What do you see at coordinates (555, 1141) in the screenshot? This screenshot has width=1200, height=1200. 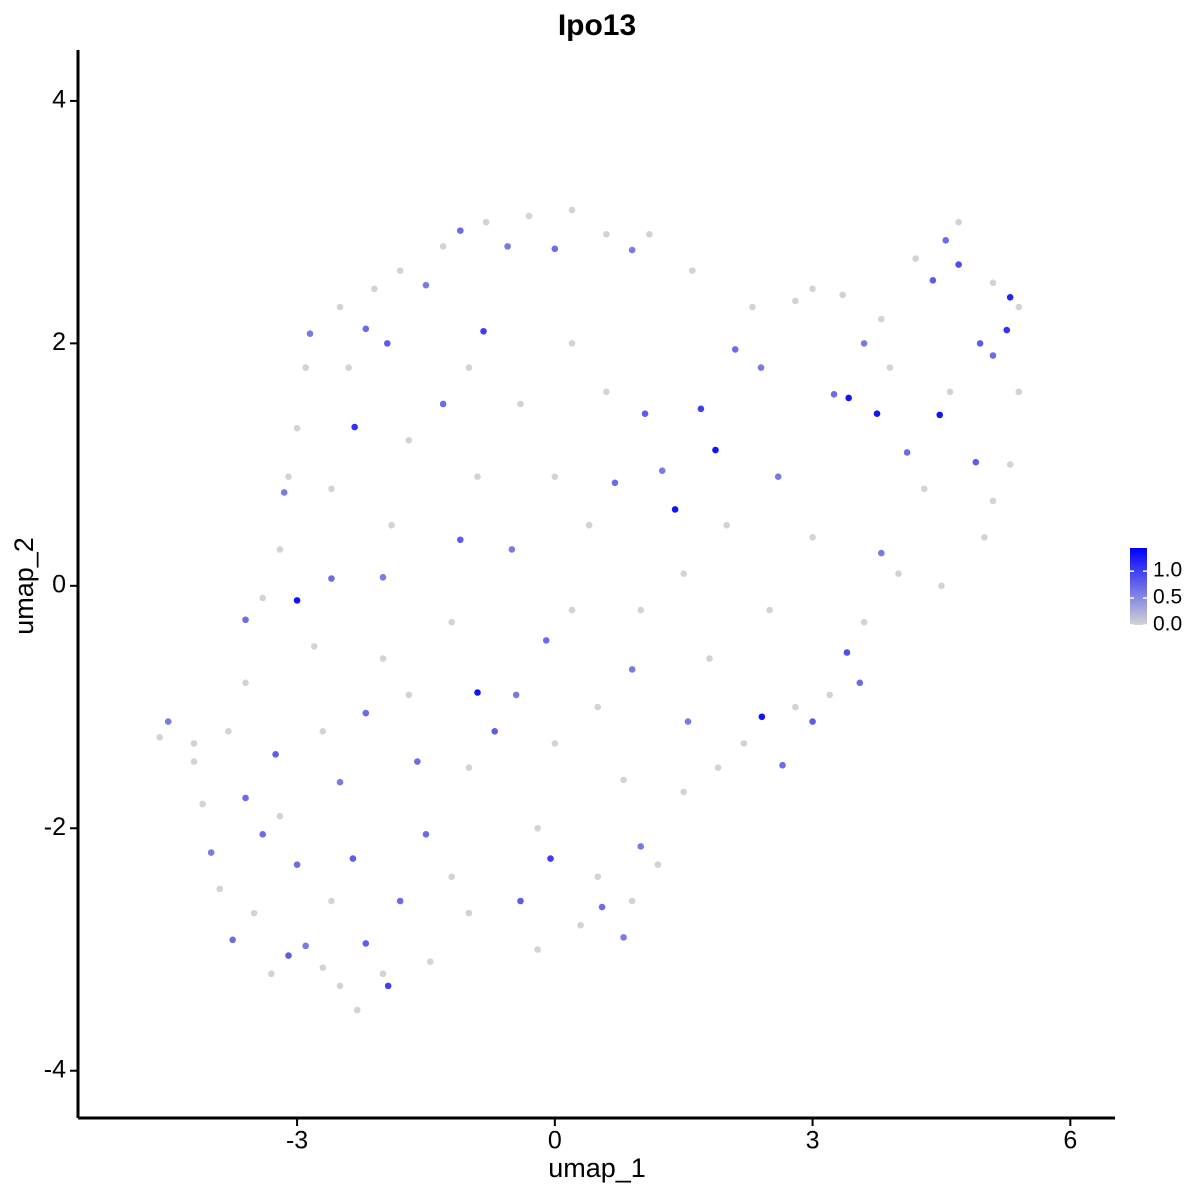 I see `x-tick-label: 0` at bounding box center [555, 1141].